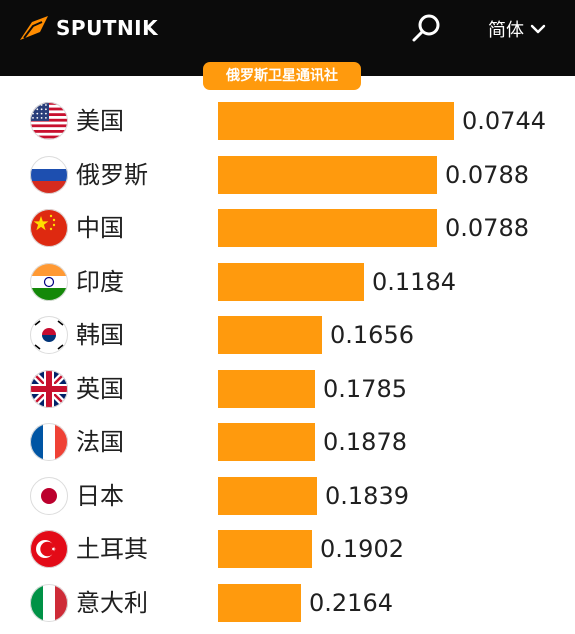 The image size is (575, 634). What do you see at coordinates (372, 335) in the screenshot?
I see `data-label: 0.1656` at bounding box center [372, 335].